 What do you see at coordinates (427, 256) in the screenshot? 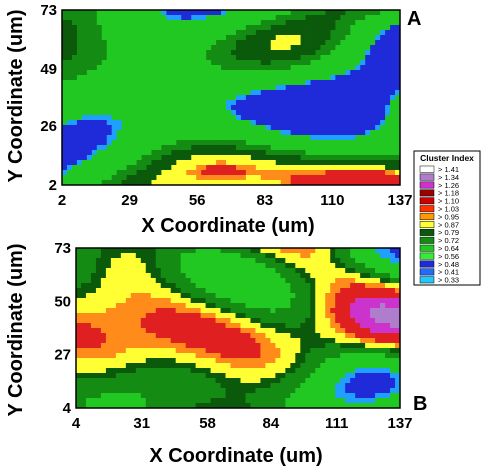
I see `legend-swatch` at bounding box center [427, 256].